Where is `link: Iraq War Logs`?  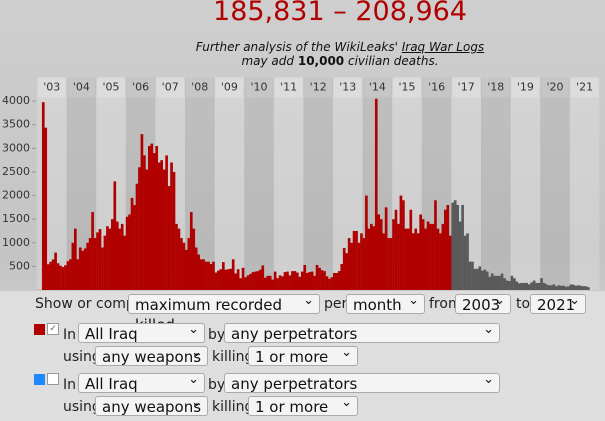 link: Iraq War Logs is located at coordinates (443, 47).